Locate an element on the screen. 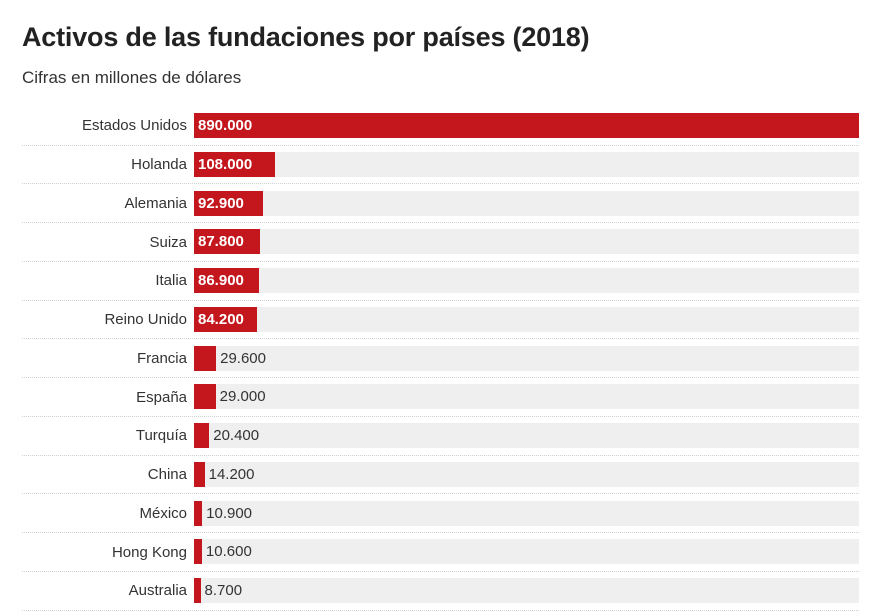 This screenshot has height=616, width=887. bar-row: México 10.900 is located at coordinates (440, 514).